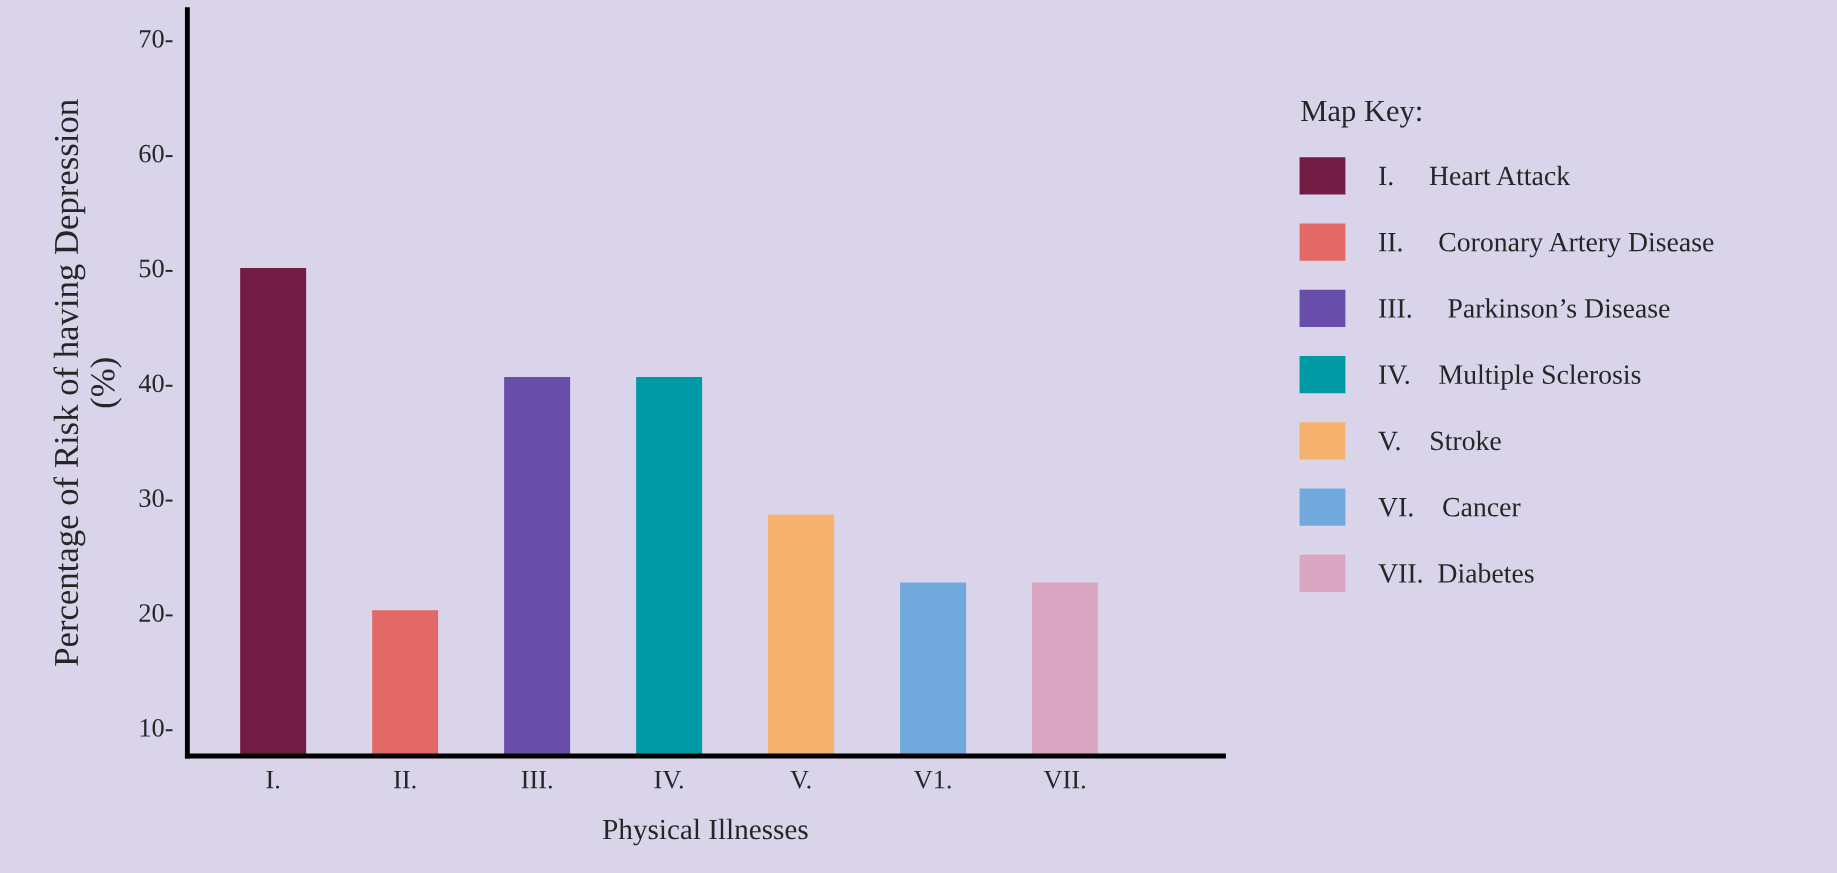  What do you see at coordinates (156, 727) in the screenshot?
I see `y-tick-label: 10-` at bounding box center [156, 727].